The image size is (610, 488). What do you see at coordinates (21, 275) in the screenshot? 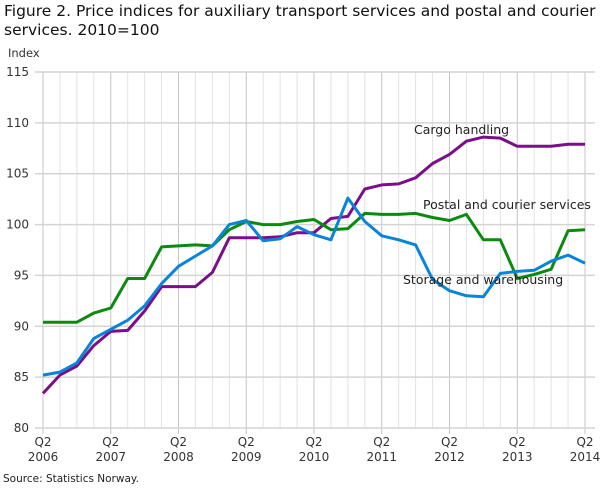
I see `y-tick-label: 95` at bounding box center [21, 275].